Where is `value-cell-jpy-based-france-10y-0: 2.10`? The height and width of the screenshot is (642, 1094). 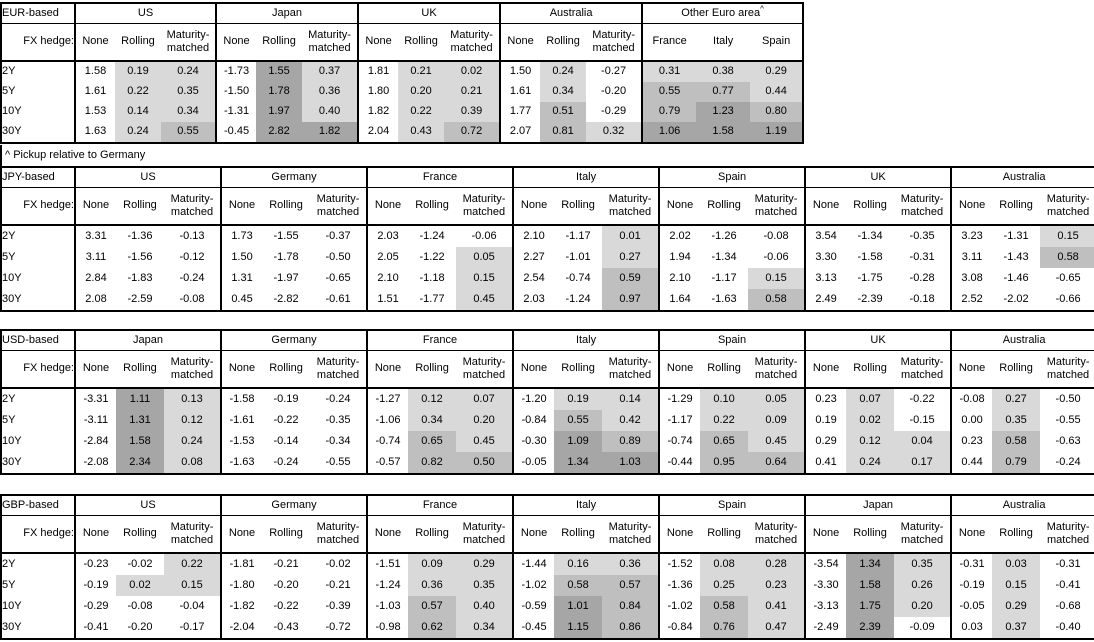
value-cell-jpy-based-france-10y-0: 2.10 is located at coordinates (387, 278).